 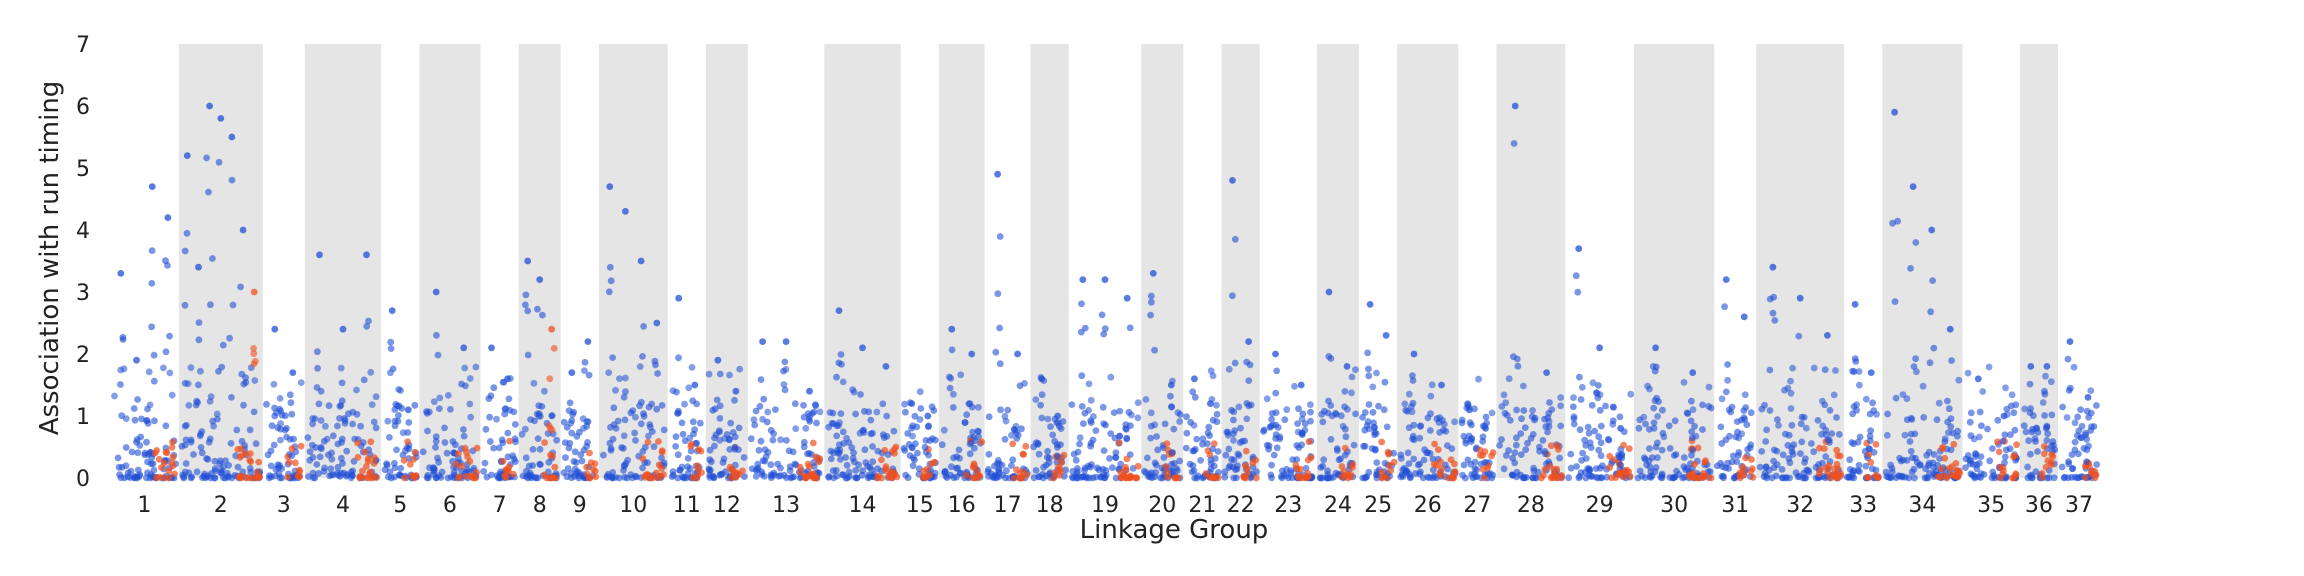 I want to click on x-tick-label: 28, so click(x=1531, y=505).